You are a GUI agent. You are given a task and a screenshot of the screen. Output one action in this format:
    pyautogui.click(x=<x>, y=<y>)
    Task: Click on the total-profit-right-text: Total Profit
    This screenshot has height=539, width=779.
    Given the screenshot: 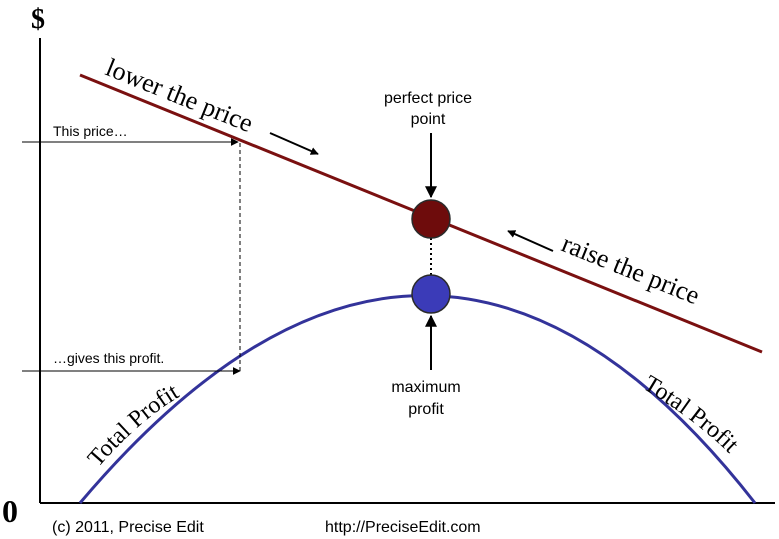 What is the action you would take?
    pyautogui.click(x=691, y=414)
    